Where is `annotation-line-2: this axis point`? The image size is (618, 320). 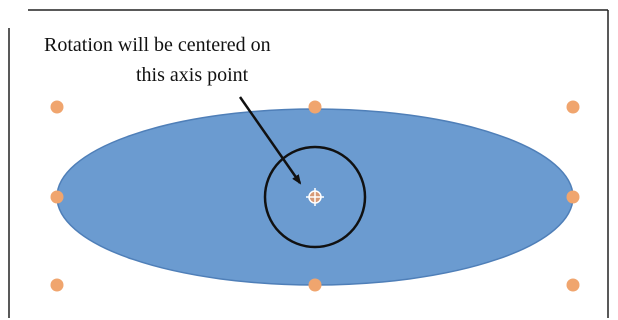
annotation-line-2: this axis point is located at coordinates (192, 75).